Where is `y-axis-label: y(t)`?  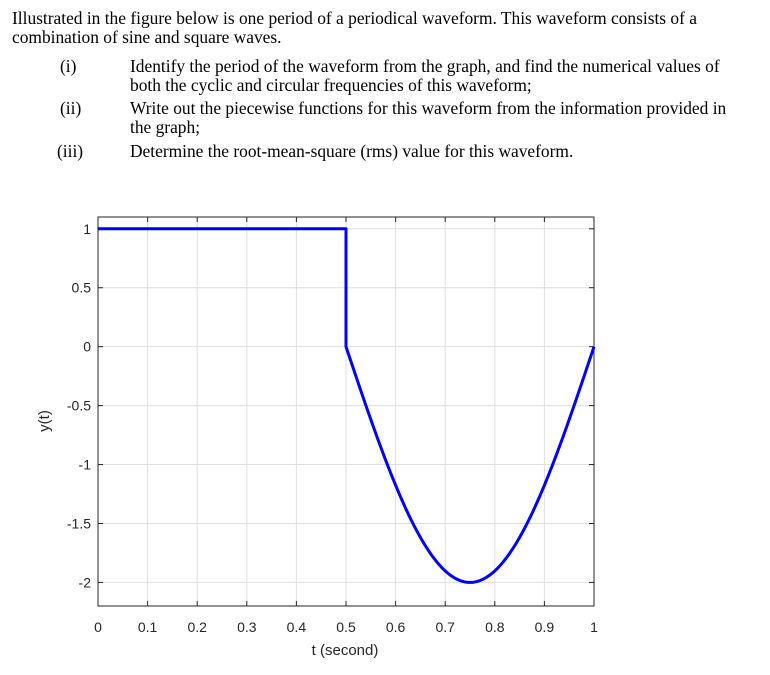
y-axis-label: y(t) is located at coordinates (44, 421).